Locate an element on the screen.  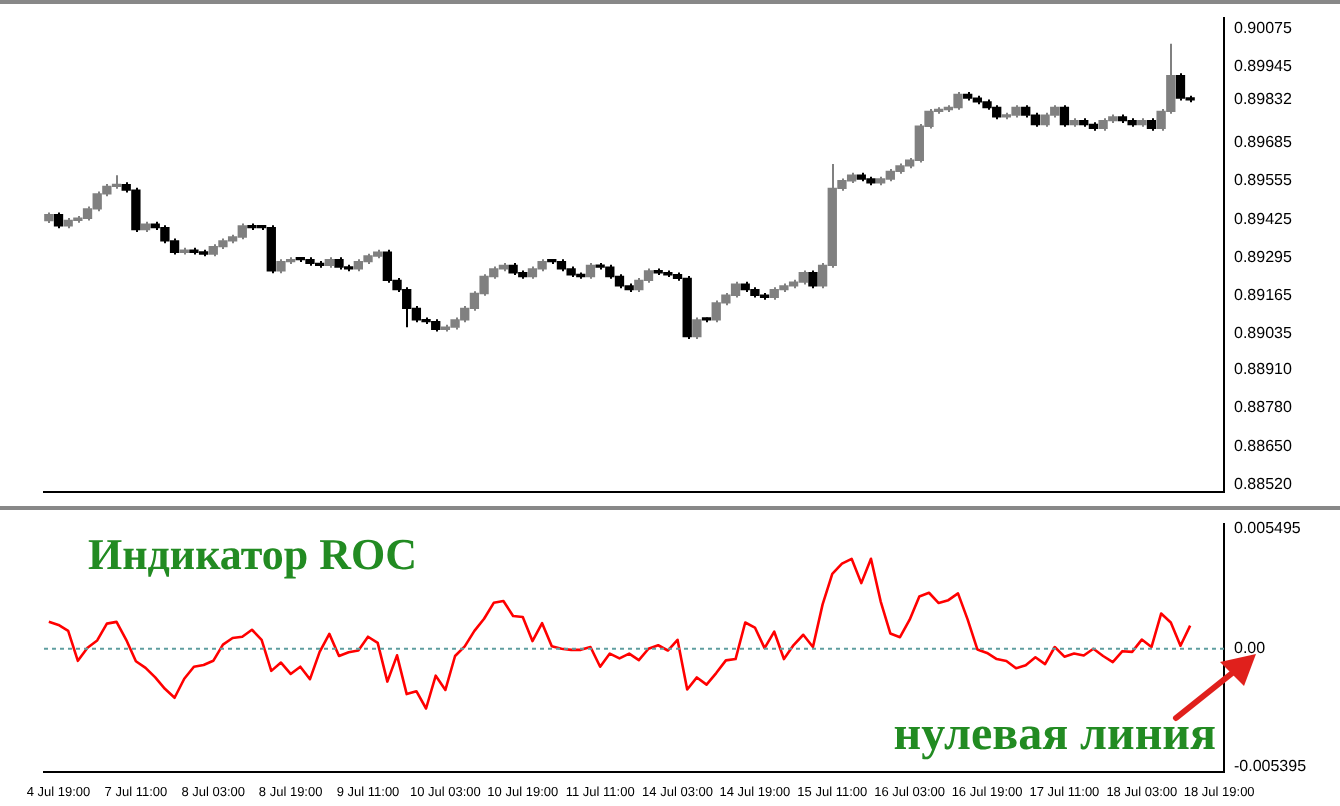
y-tick-label: 0.00 is located at coordinates (1250, 648).